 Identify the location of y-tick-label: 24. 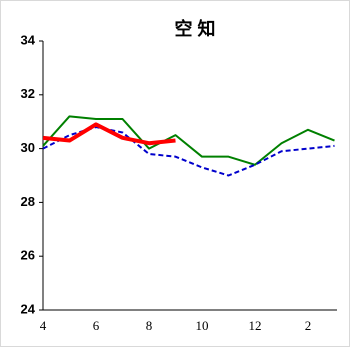
(28, 308).